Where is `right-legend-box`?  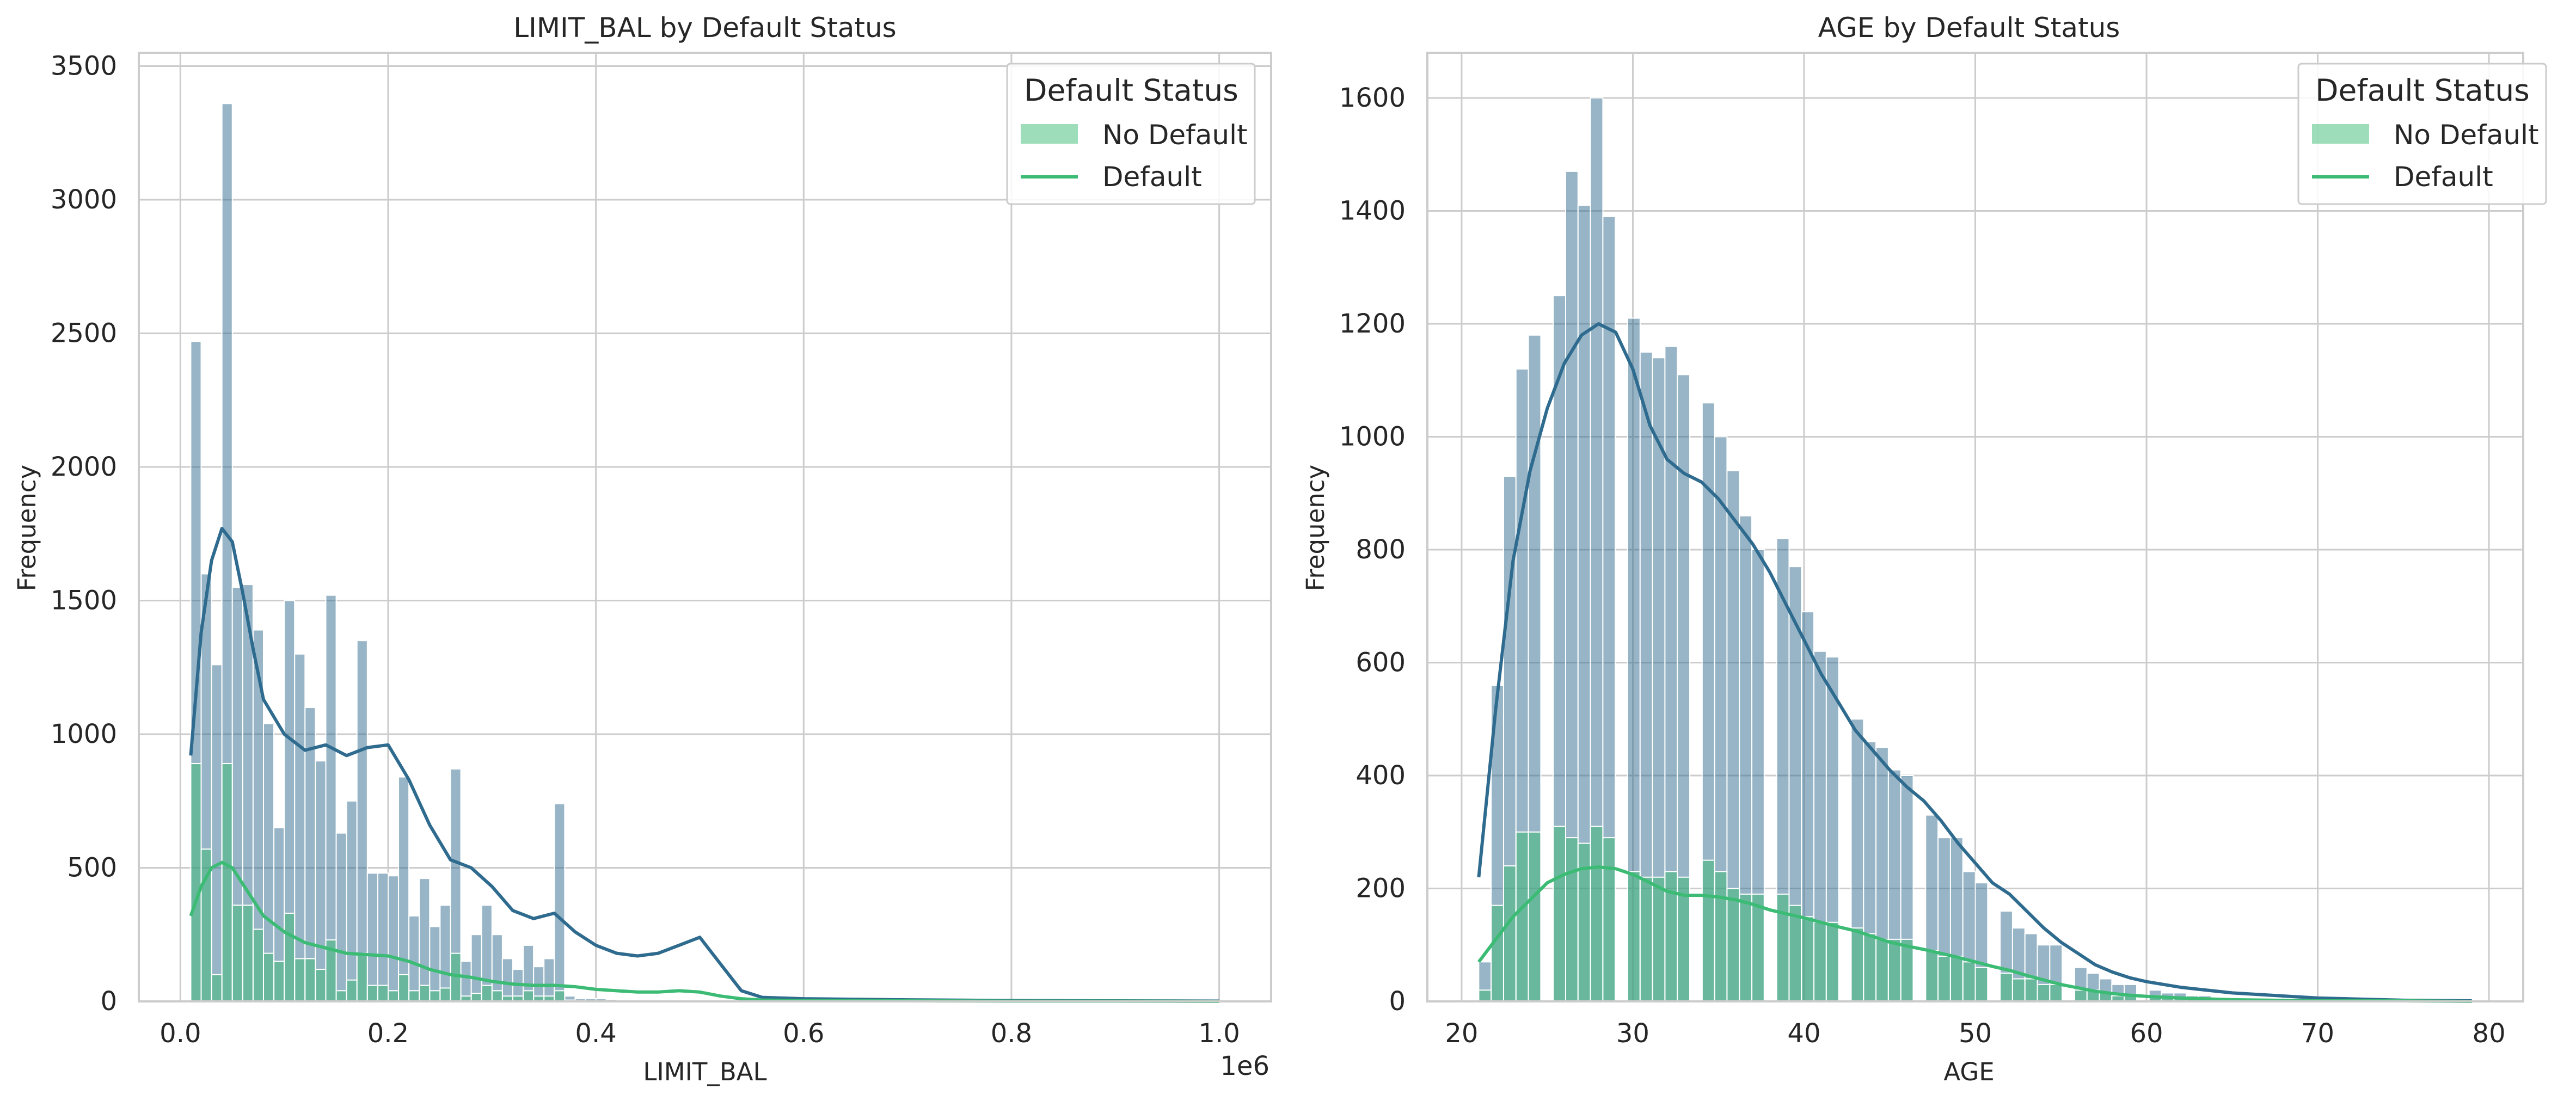 right-legend-box is located at coordinates (2422, 134).